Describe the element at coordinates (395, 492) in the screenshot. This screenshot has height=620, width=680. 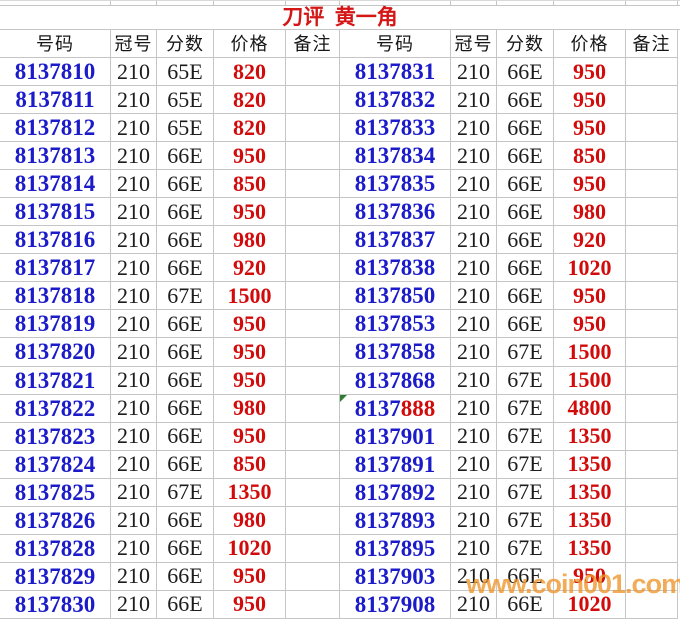
I see `cell-number: 8137892` at that location.